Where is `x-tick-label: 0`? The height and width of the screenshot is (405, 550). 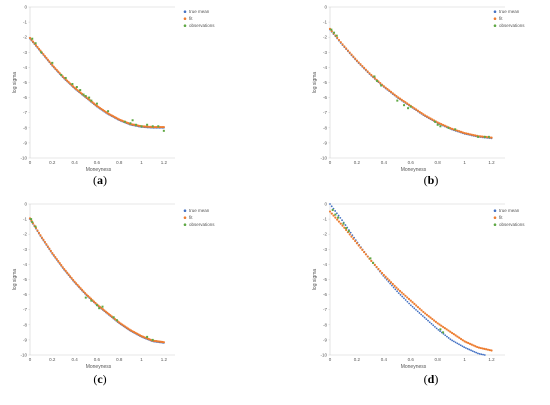 x-tick-label: 0 is located at coordinates (330, 359).